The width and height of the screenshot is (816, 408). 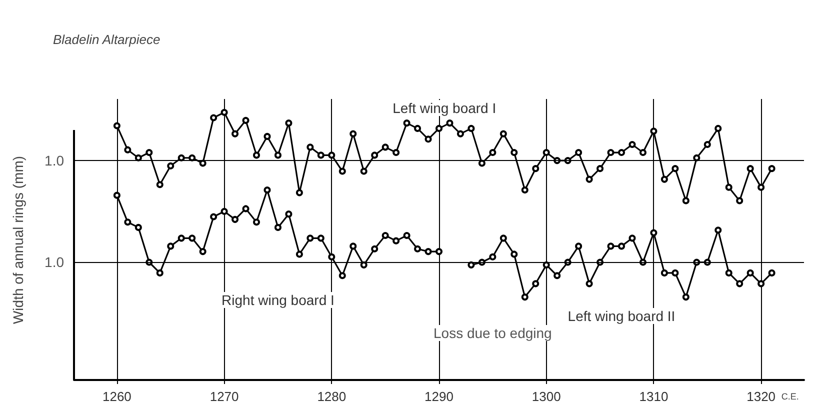 What do you see at coordinates (444, 108) in the screenshot?
I see `series-label: Left wing board I` at bounding box center [444, 108].